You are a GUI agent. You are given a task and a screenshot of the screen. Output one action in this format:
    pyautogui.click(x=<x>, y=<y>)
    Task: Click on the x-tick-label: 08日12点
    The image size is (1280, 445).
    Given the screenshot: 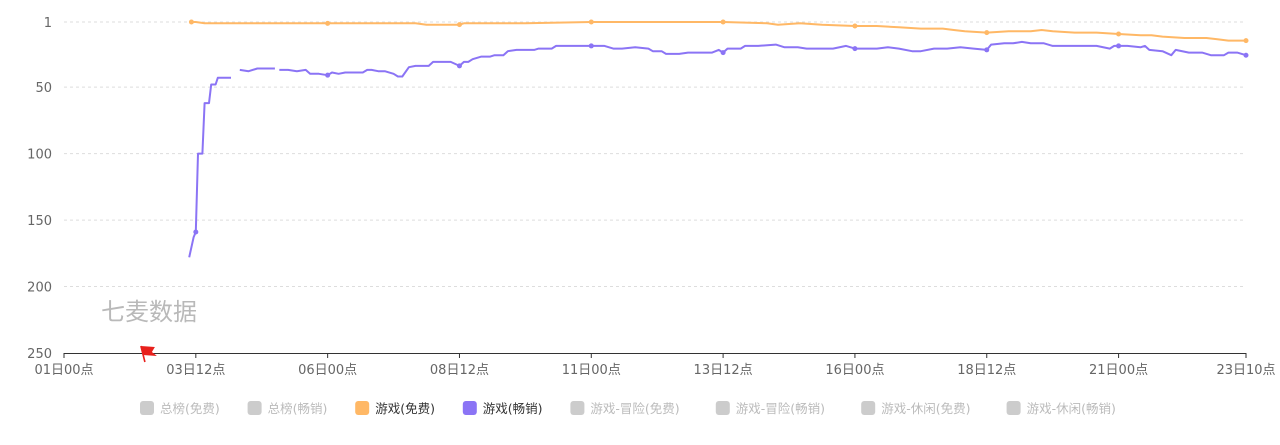 What is the action you would take?
    pyautogui.click(x=459, y=370)
    